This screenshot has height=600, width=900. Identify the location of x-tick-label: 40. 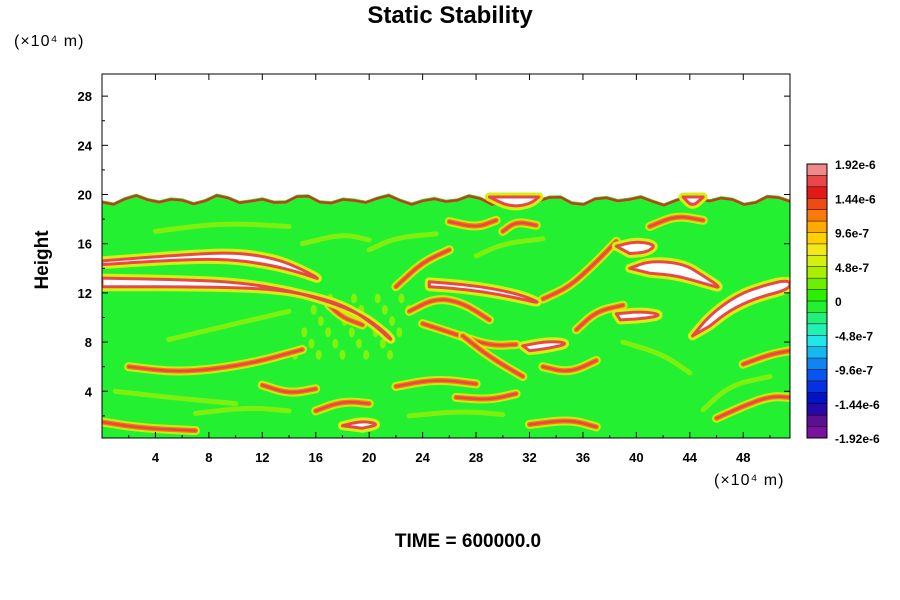
(636, 457).